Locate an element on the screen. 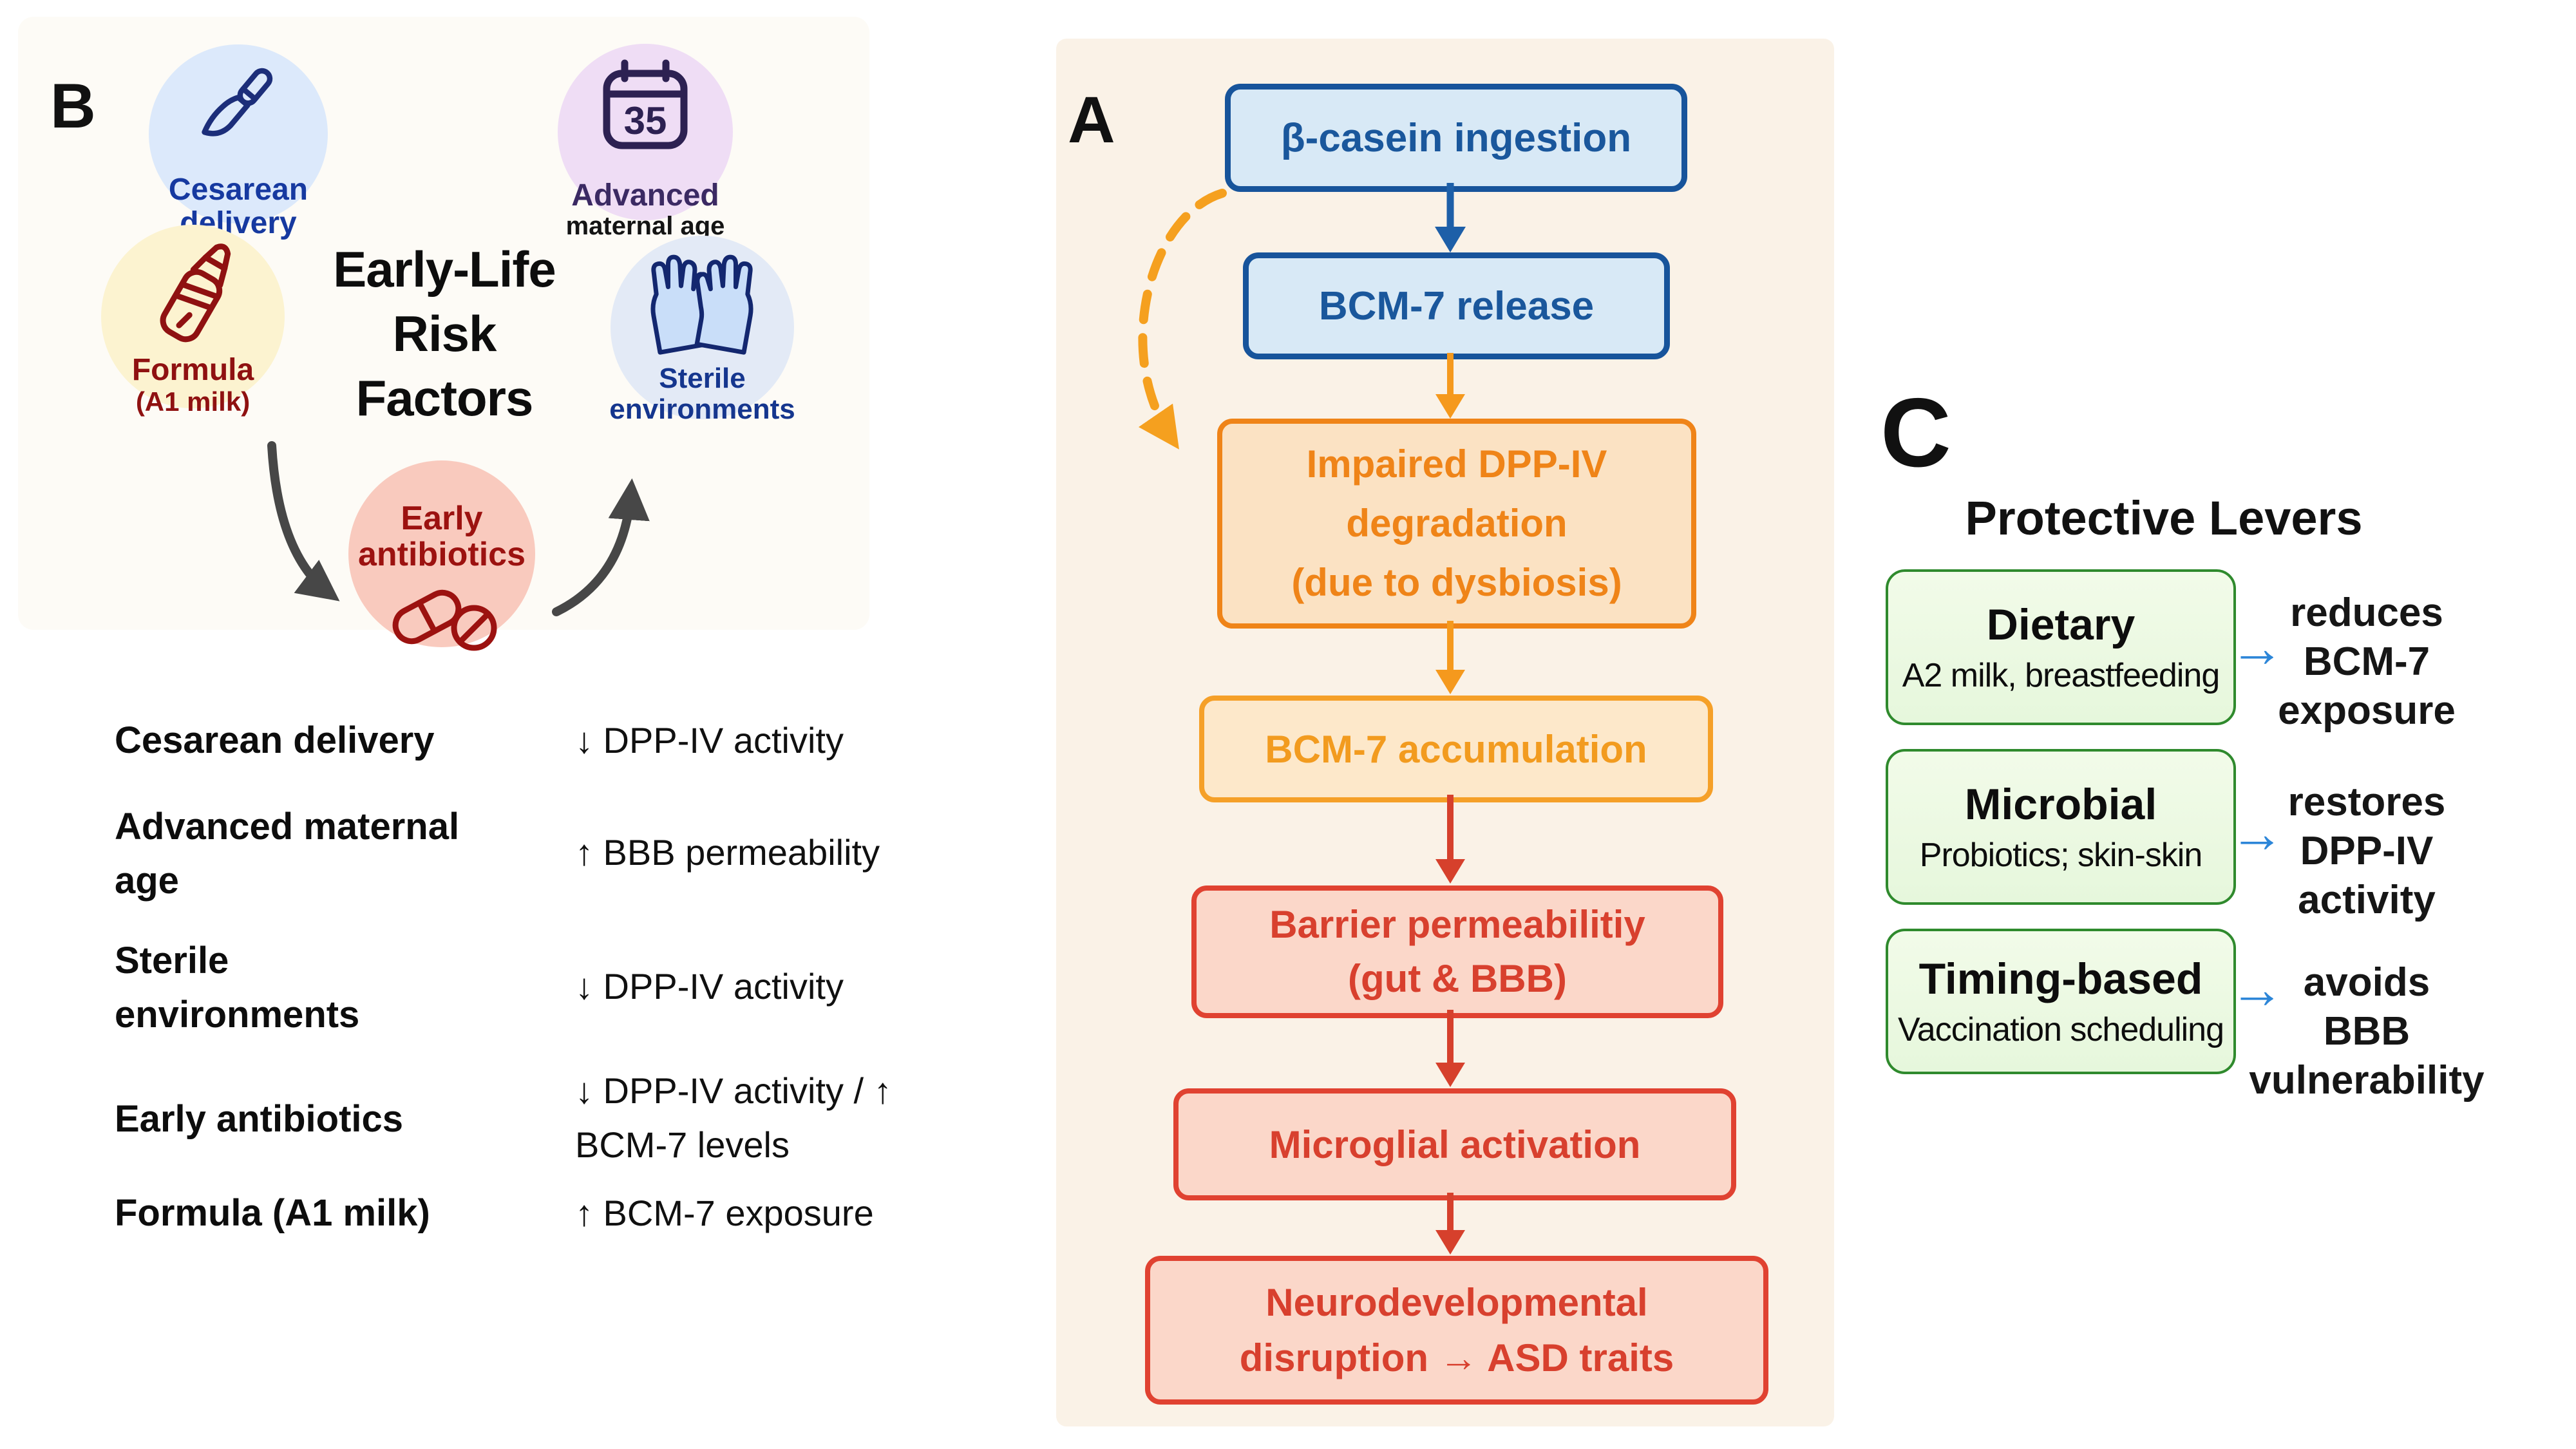 This screenshot has width=2576, height=1449. lever-effect-microbial: restores DPP-IV activity is located at coordinates (2366, 851).